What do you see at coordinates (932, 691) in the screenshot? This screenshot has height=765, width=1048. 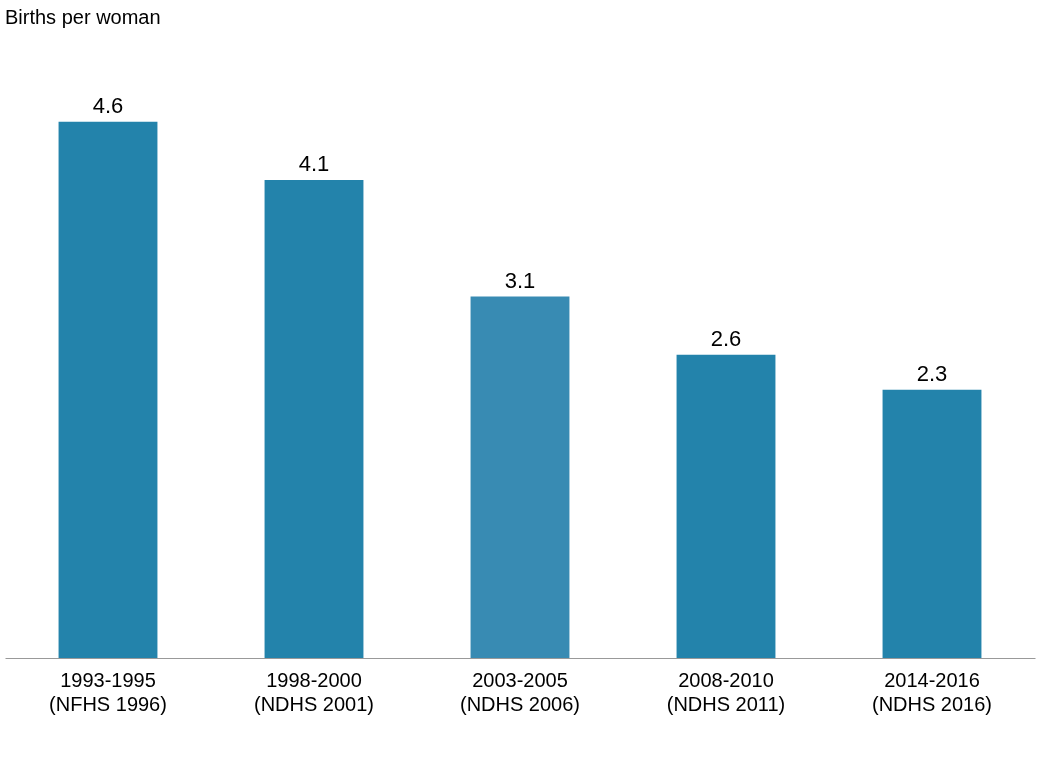 I see `x-tick-label: 2014-2016 (NDHS 2016)` at bounding box center [932, 691].